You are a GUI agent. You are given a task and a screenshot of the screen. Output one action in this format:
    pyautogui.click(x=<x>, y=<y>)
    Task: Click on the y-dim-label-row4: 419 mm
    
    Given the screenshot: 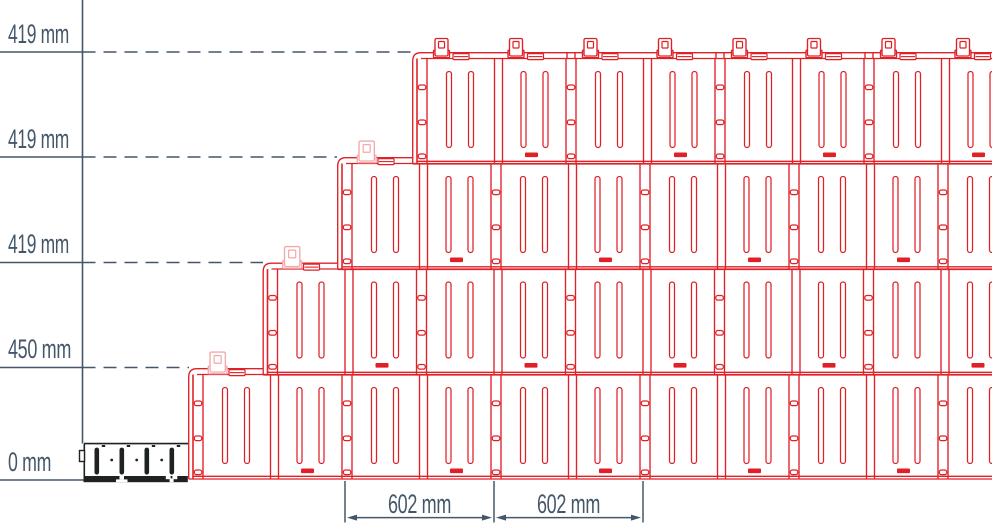 What is the action you would take?
    pyautogui.click(x=38, y=34)
    